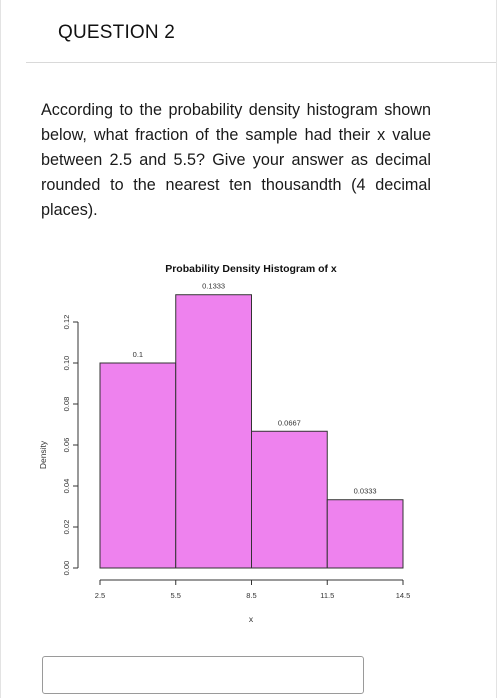 The image size is (497, 700). What do you see at coordinates (365, 491) in the screenshot?
I see `bar-value-label: 0.0333` at bounding box center [365, 491].